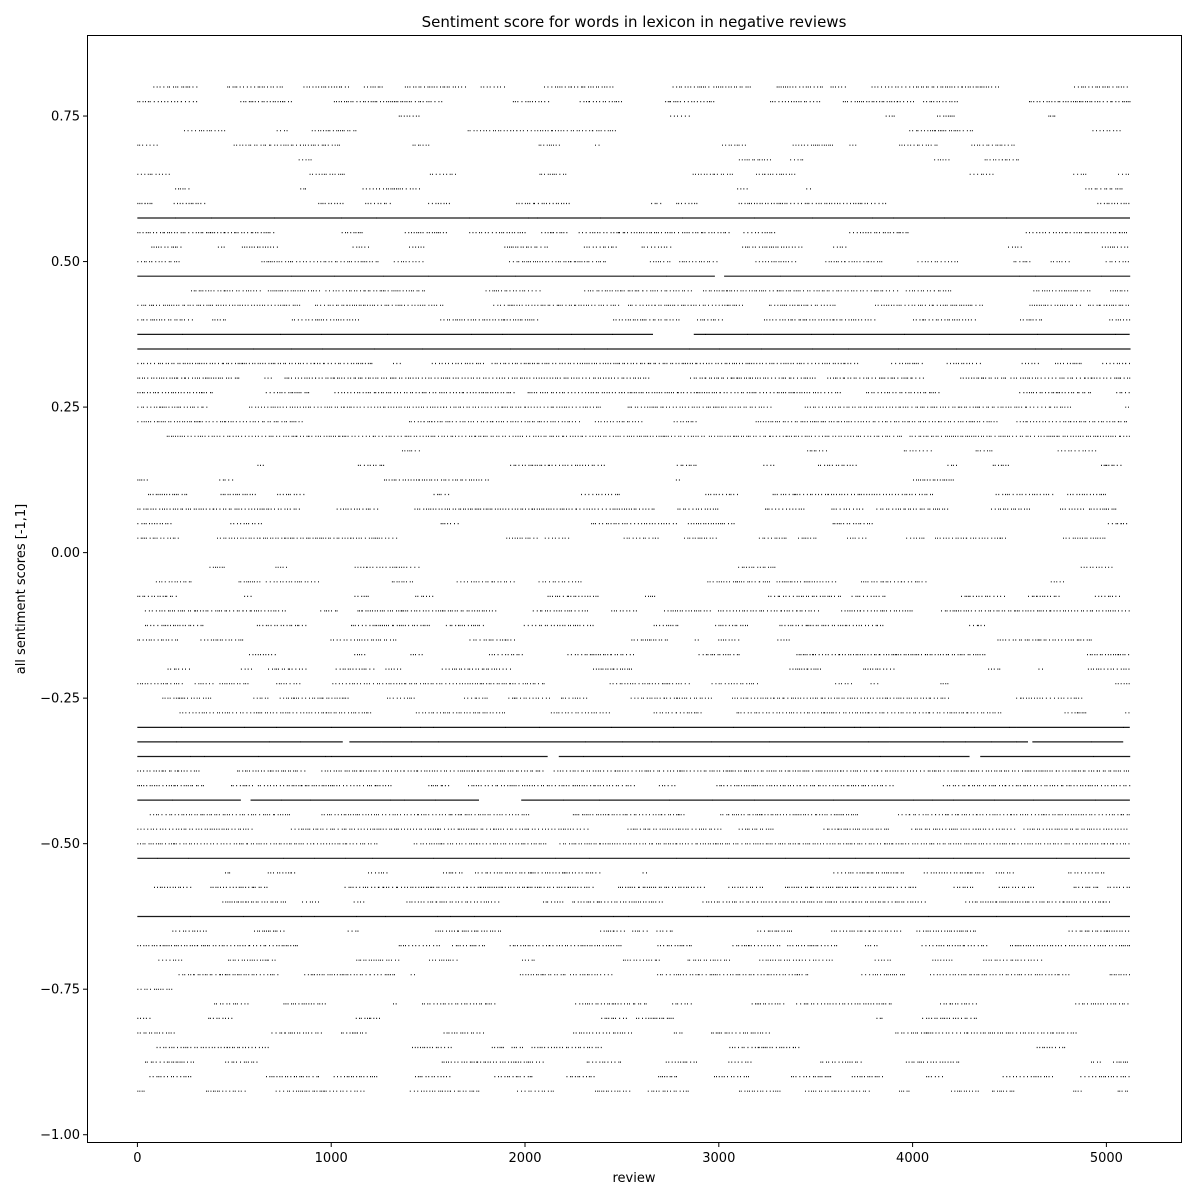 This screenshot has width=1200, height=1200. I want to click on x-tick-label: 2000, so click(524, 1158).